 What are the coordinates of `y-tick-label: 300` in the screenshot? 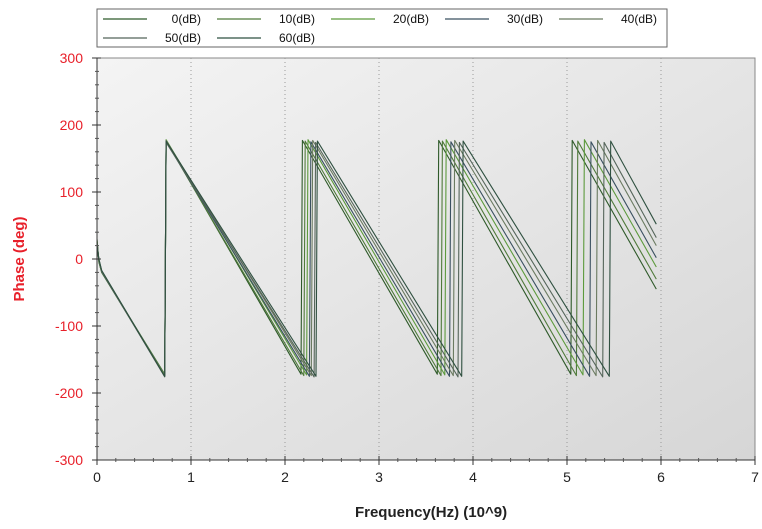 It's located at (72, 58).